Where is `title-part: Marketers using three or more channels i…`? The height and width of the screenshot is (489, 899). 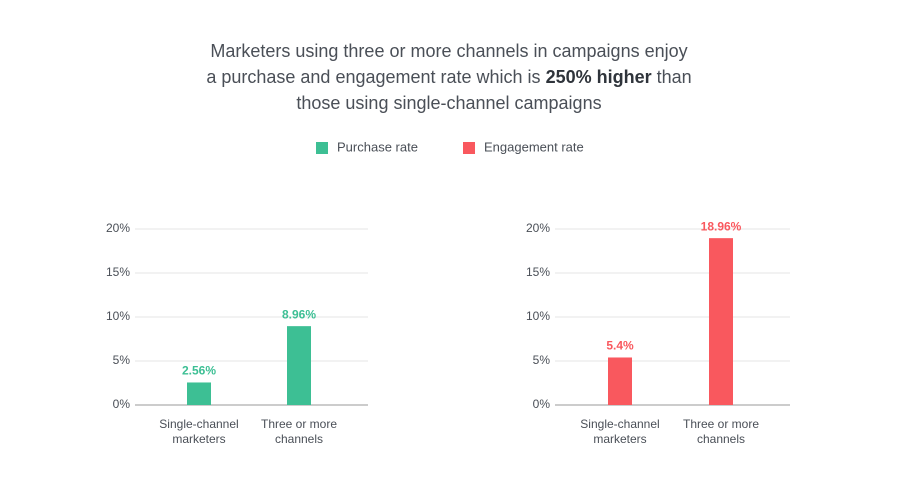 title-part: Marketers using three or more channels i… is located at coordinates (447, 64).